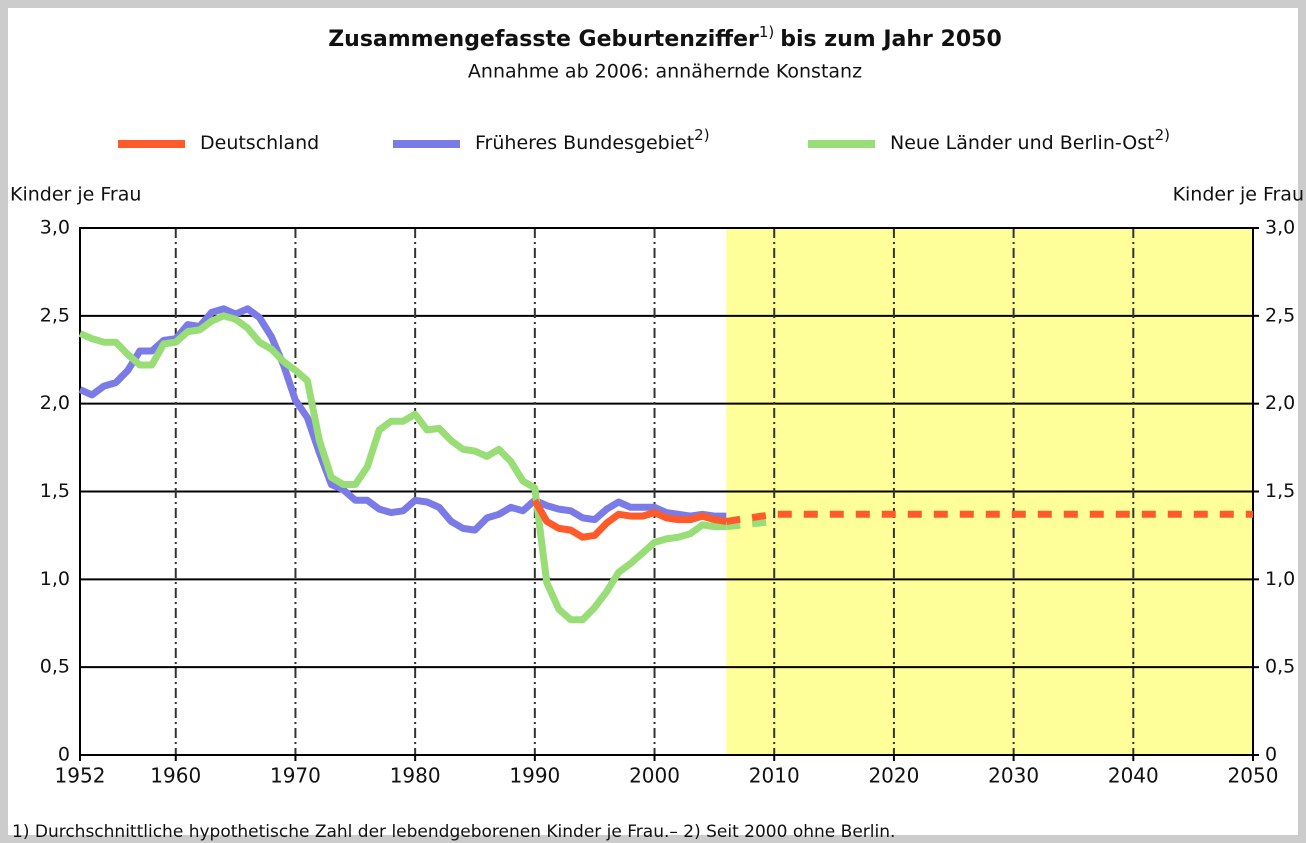  I want to click on y-tick-label: 0, so click(64, 755).